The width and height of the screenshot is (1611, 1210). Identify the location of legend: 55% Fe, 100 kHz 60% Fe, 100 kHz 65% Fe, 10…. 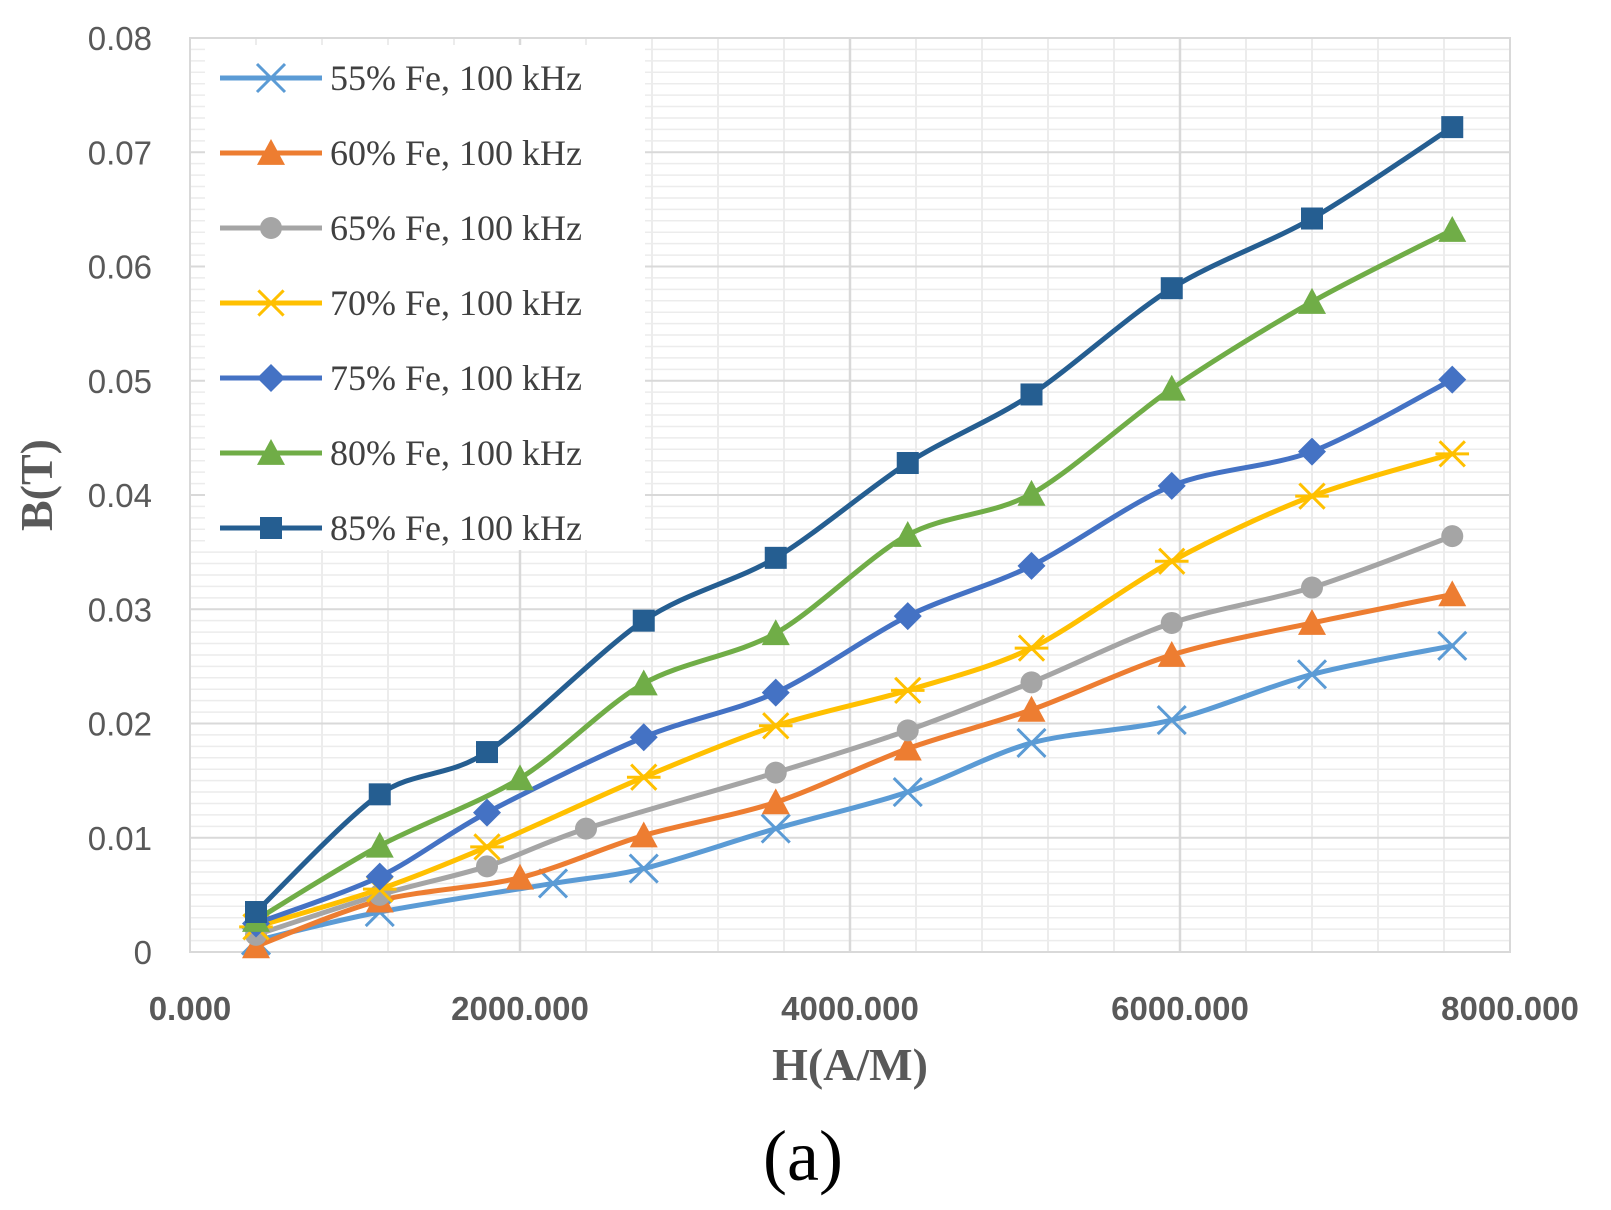
(401, 303).